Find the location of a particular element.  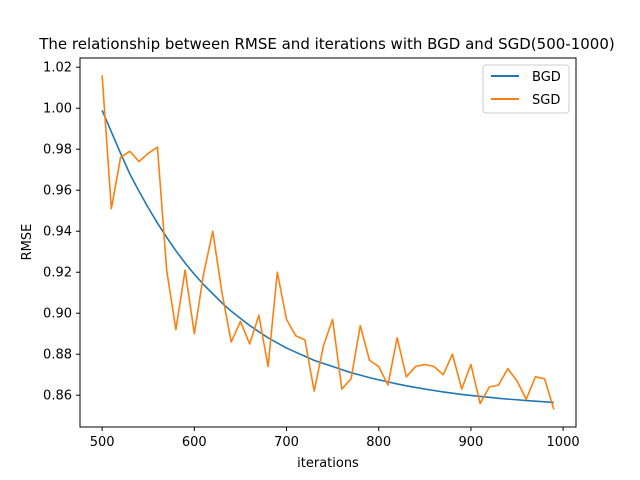

y-tick-label: 0.92 is located at coordinates (57, 273).